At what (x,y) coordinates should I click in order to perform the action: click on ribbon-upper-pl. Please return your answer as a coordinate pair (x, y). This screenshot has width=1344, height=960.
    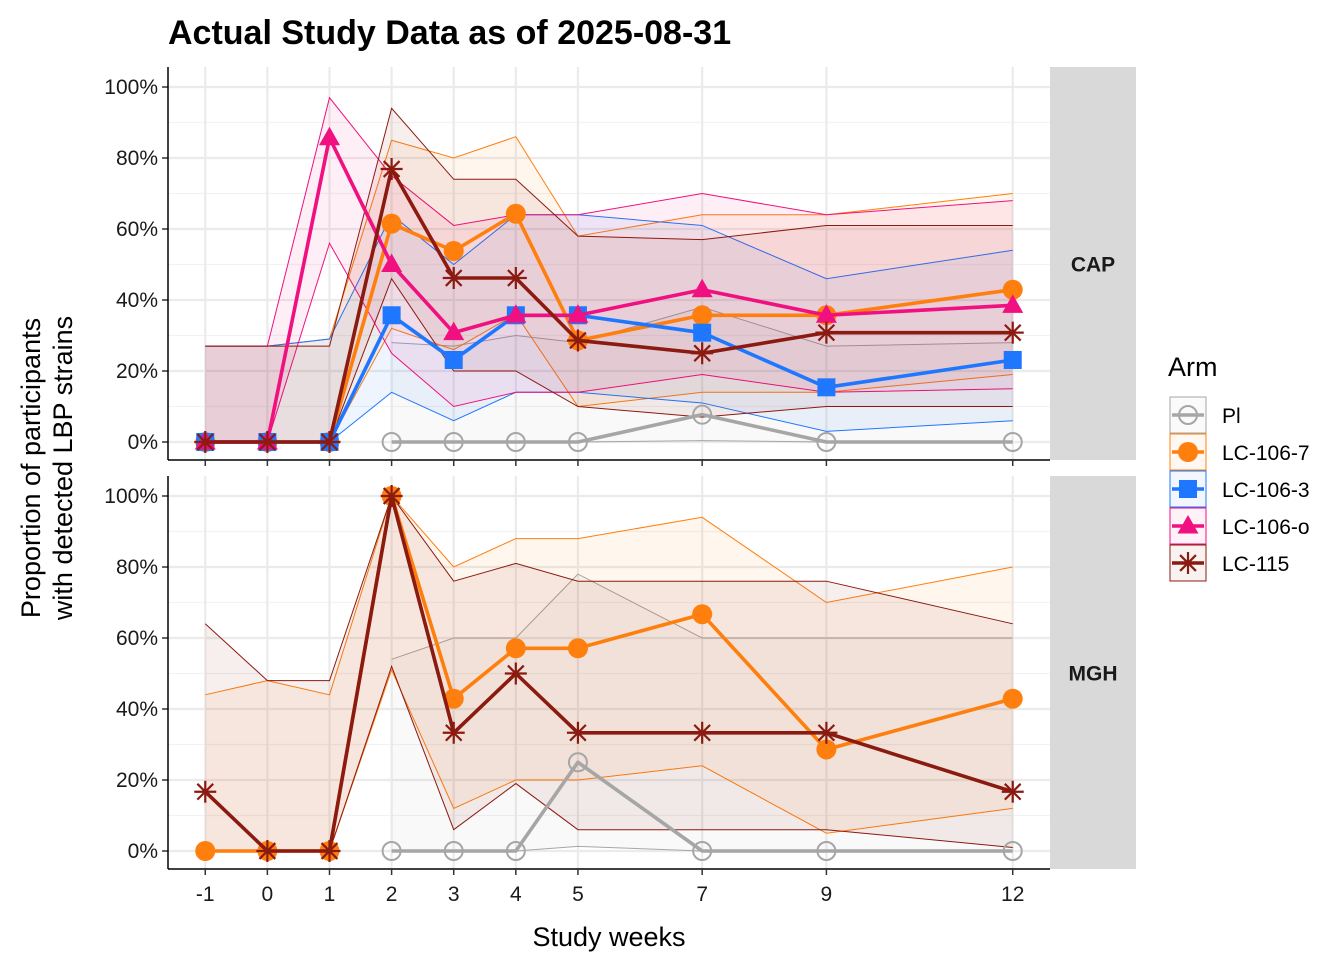
    Looking at the image, I should click on (702, 616).